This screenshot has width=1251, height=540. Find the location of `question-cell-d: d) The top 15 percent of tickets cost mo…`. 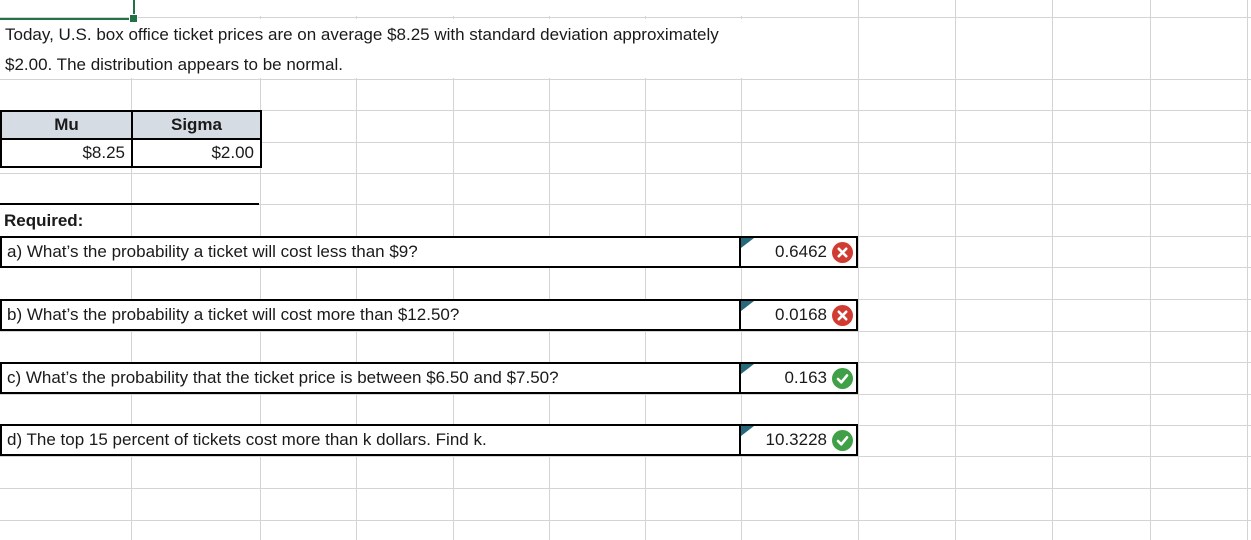

question-cell-d: d) The top 15 percent of tickets cost mo… is located at coordinates (370, 440).